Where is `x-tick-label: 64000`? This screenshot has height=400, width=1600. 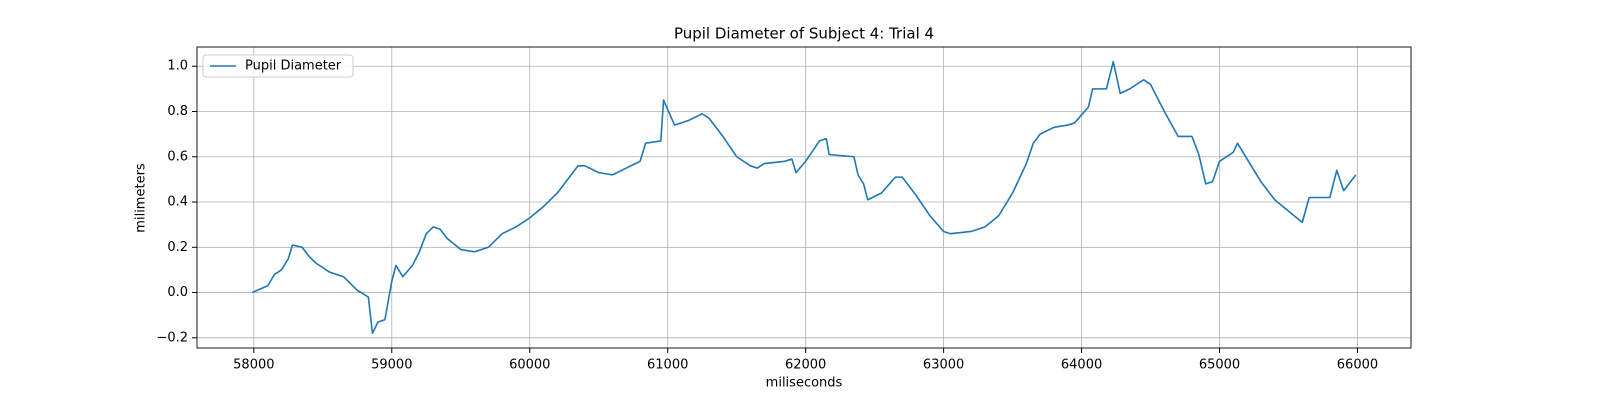 x-tick-label: 64000 is located at coordinates (1081, 365).